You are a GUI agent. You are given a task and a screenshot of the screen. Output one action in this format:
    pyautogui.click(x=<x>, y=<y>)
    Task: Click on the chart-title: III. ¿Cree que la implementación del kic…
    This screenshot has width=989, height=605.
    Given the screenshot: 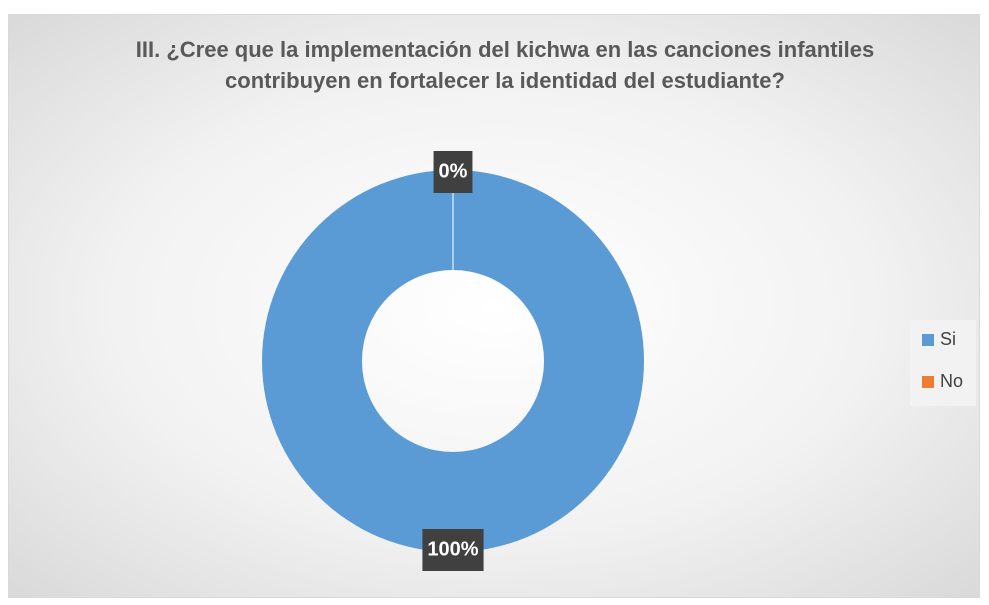 What is the action you would take?
    pyautogui.click(x=505, y=65)
    